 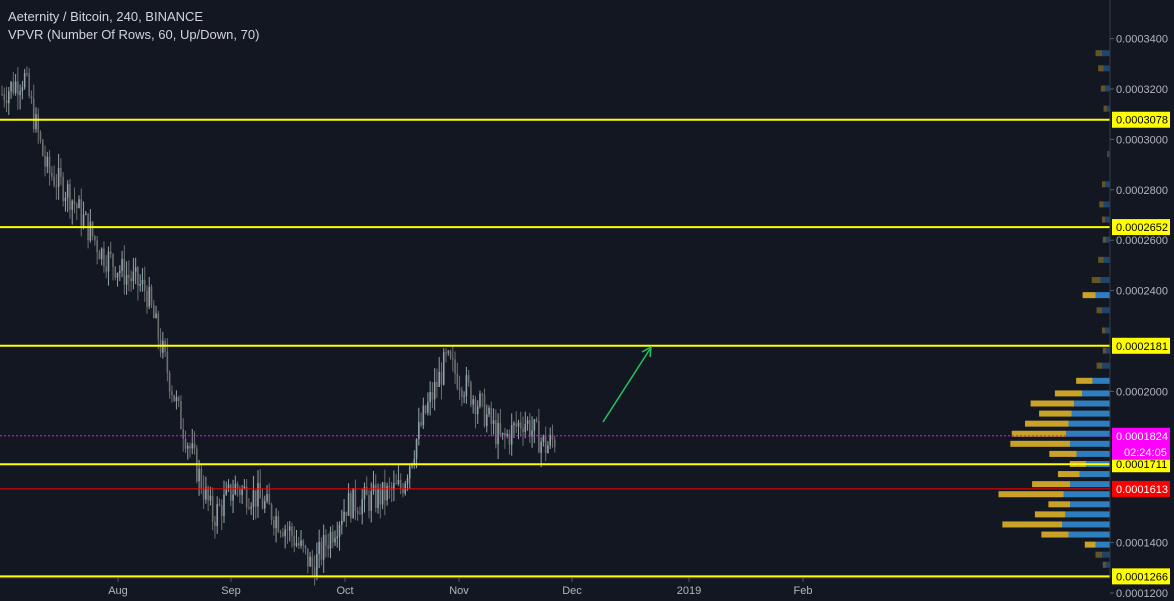 I want to click on time-axis: Aug Sep Oct Nov Dec 2019 Feb, so click(x=555, y=587).